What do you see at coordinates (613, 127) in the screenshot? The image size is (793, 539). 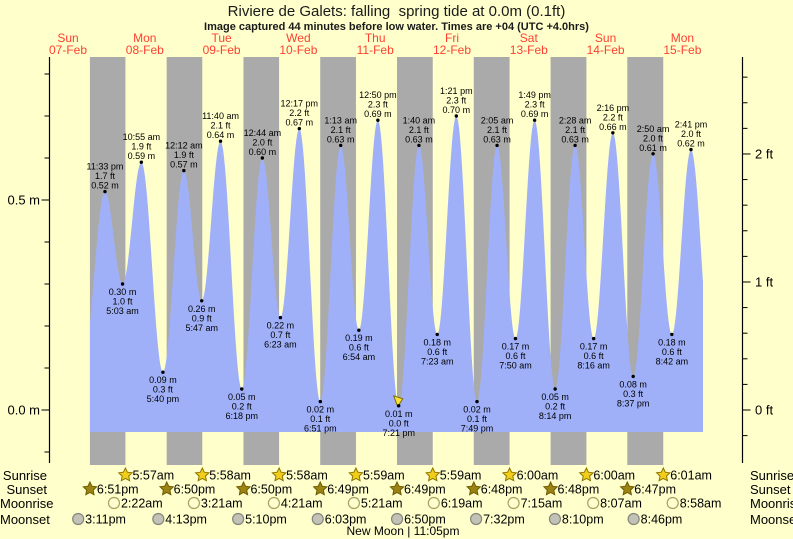 I see `high-tide-m-label: 0.66 m` at bounding box center [613, 127].